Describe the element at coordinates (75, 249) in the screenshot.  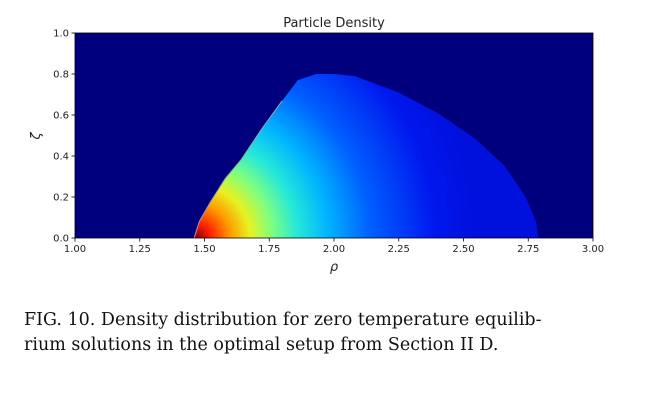
I see `x-tick-label: 1.00` at that location.